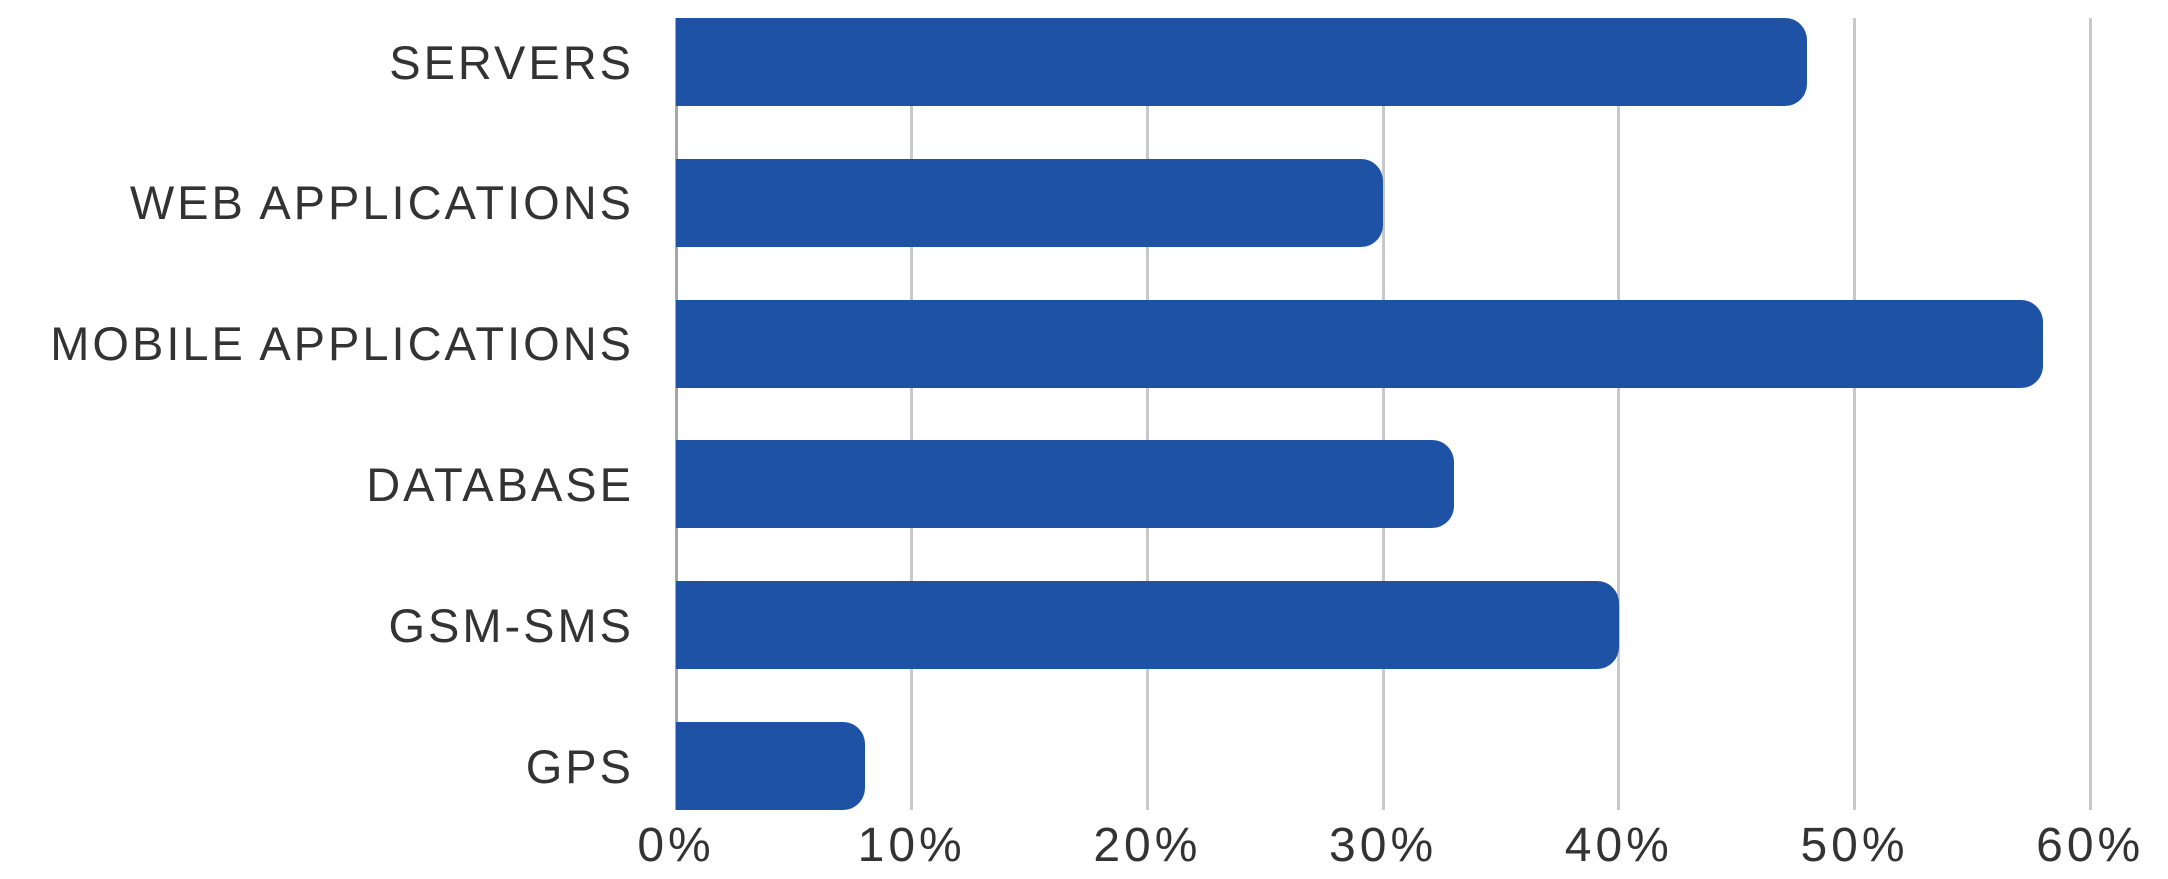  I want to click on x-tick-label: 30%, so click(1383, 845).